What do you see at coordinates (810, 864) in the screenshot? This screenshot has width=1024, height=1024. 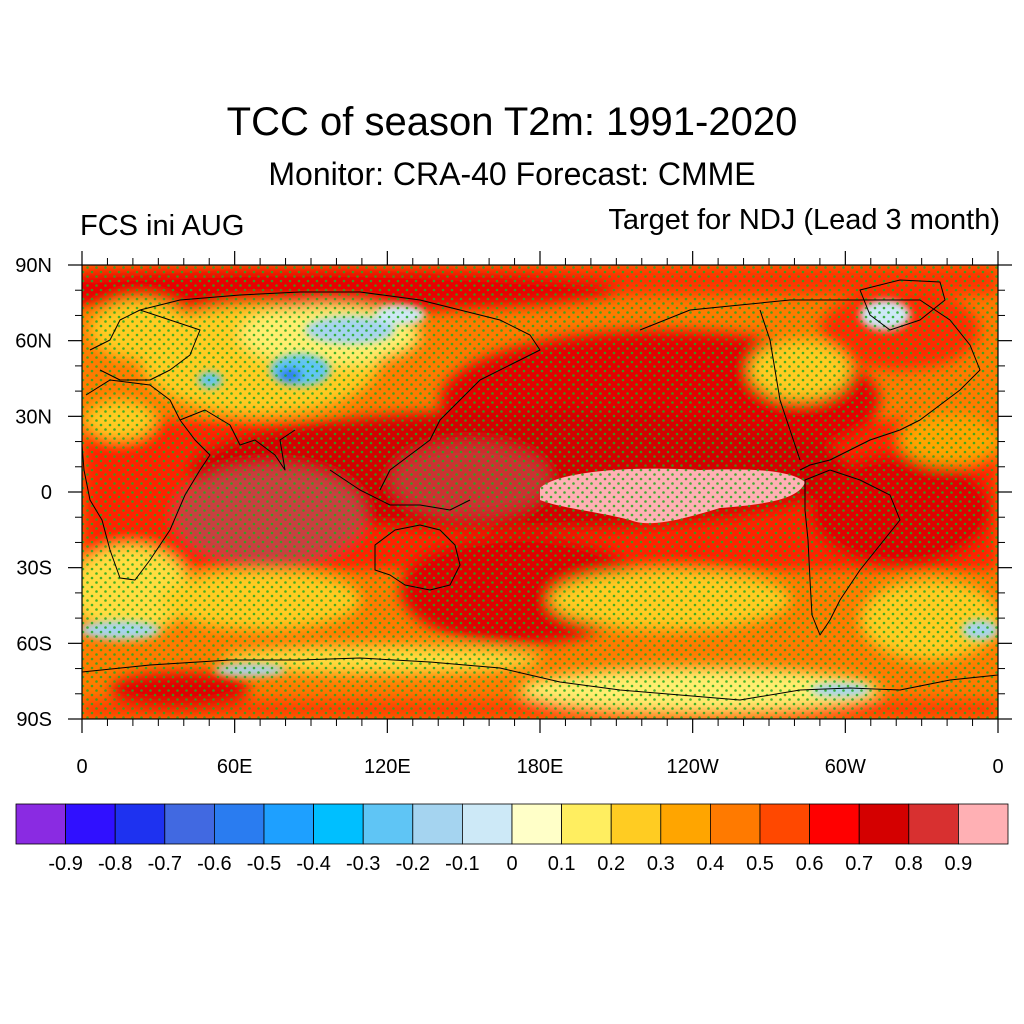 I see `colorbar-label: 0.6` at bounding box center [810, 864].